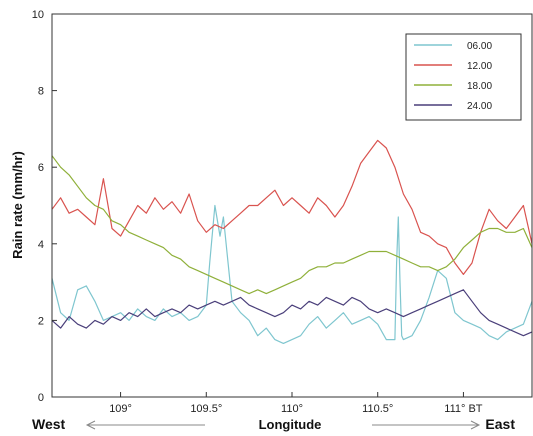 The width and height of the screenshot is (533, 436). Describe the element at coordinates (426, 425) in the screenshot. I see `east-arrow-icon` at that location.